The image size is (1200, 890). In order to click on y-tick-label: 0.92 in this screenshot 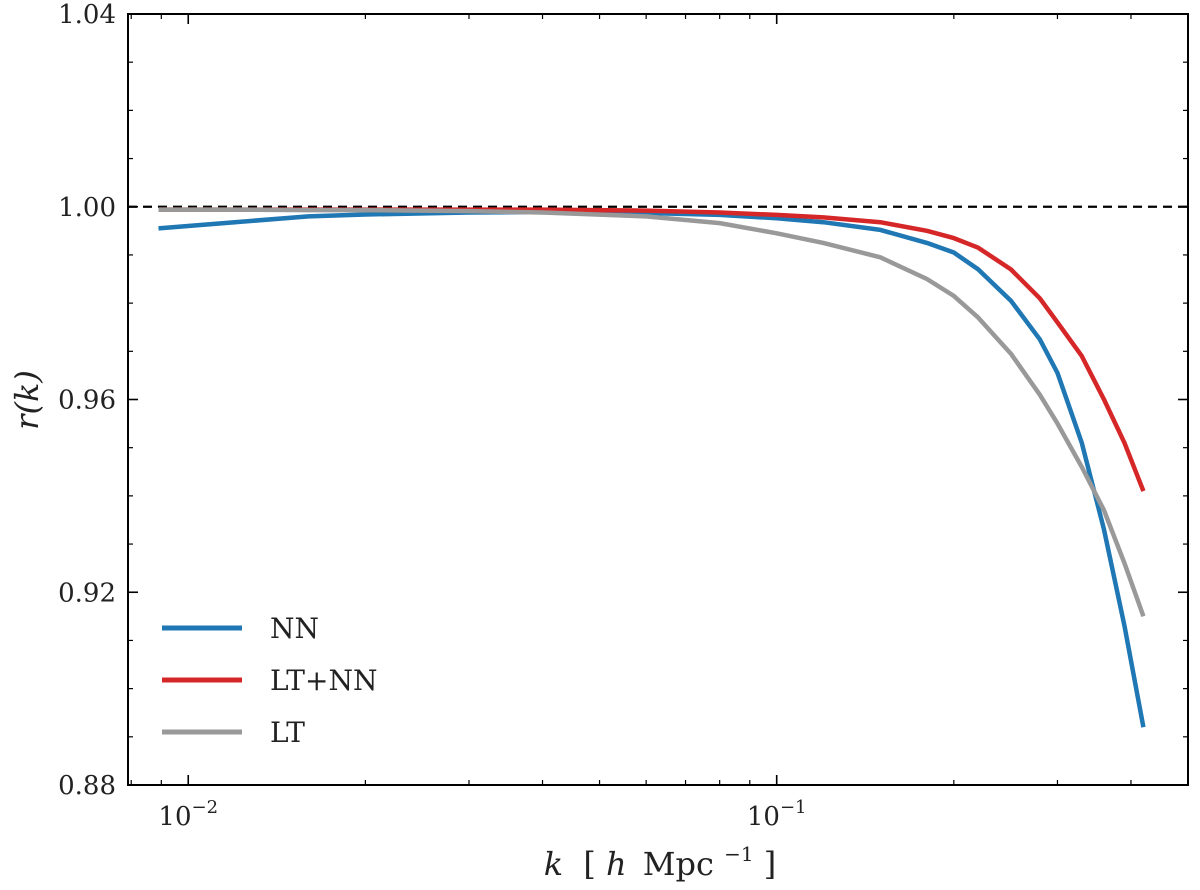, I will do `click(87, 593)`.